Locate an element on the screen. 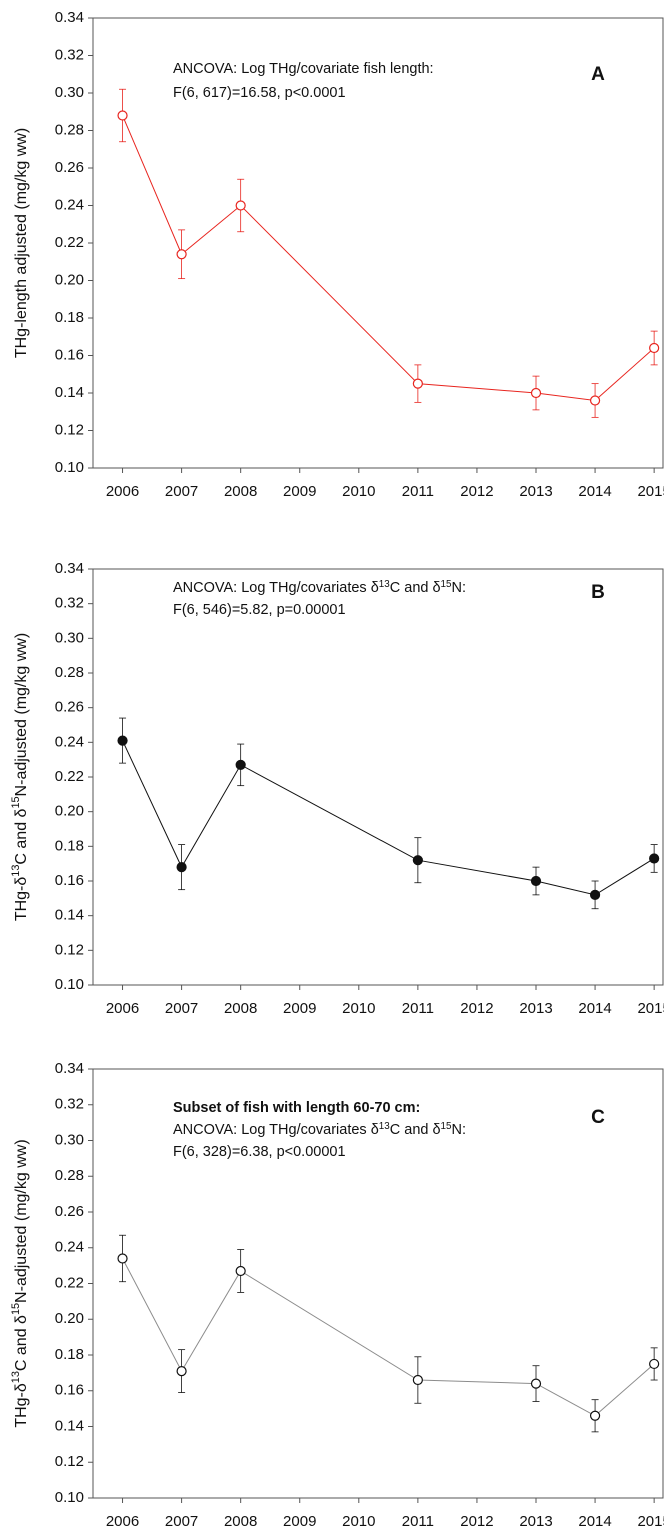  text-part: ANCOVA: Log THg/covariate fish length: is located at coordinates (303, 69).